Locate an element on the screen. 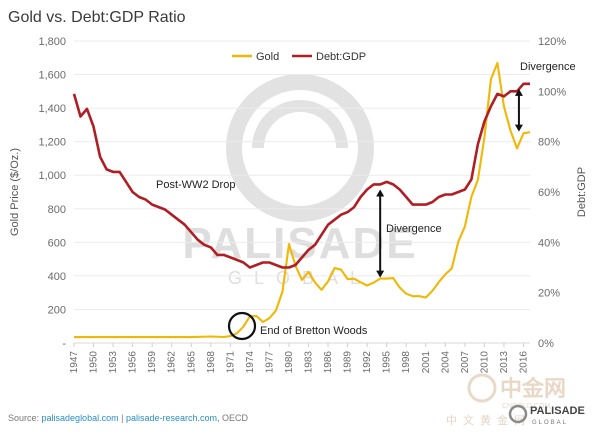 This screenshot has width=600, height=435. divergence-arrows is located at coordinates (449, 183).